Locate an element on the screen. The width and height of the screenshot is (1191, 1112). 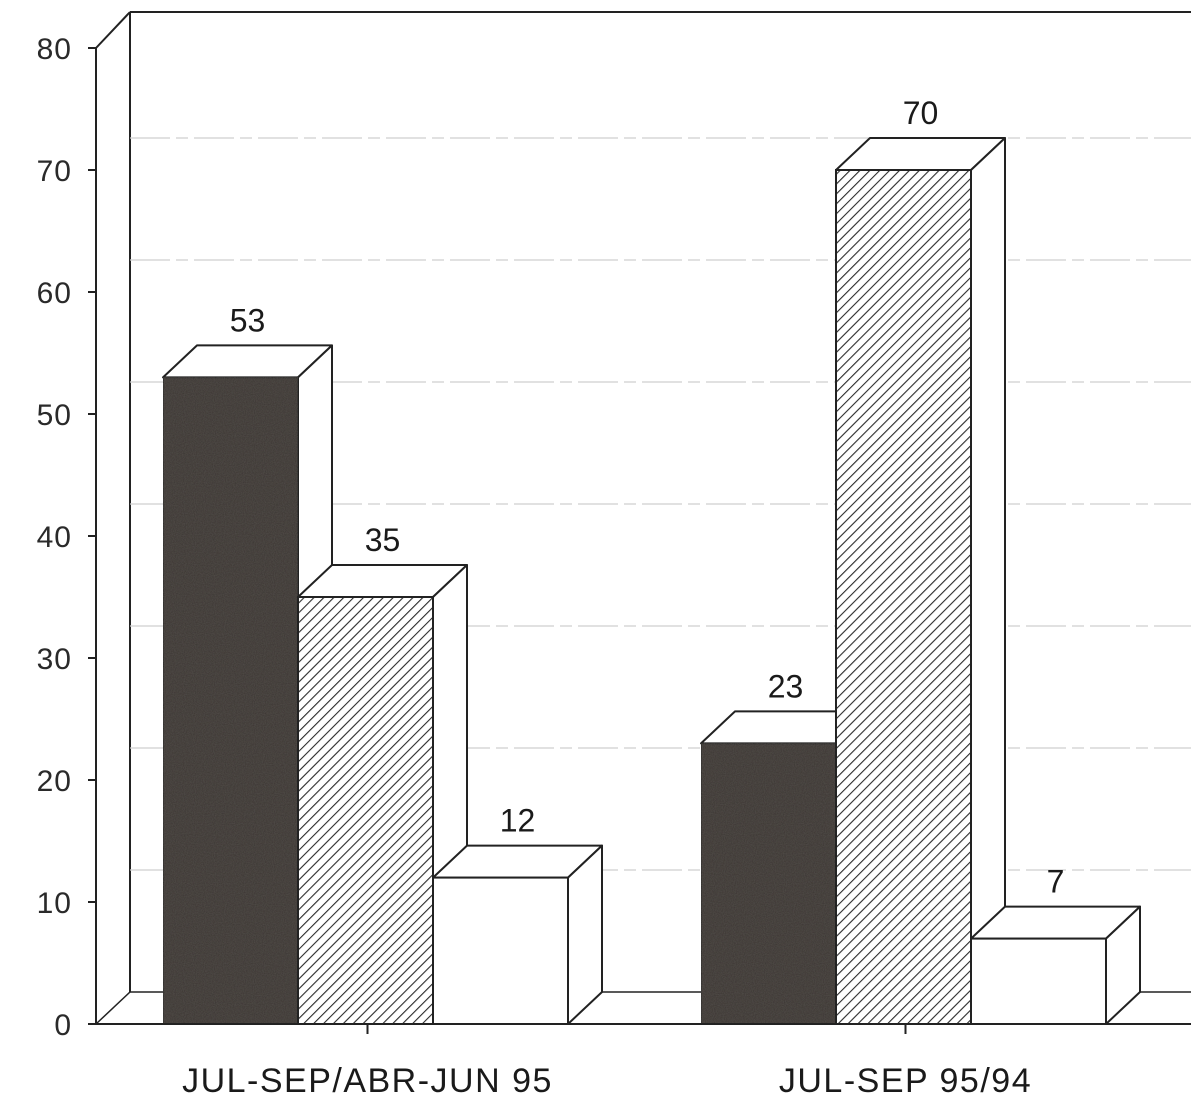
data-label: 23 is located at coordinates (786, 686).